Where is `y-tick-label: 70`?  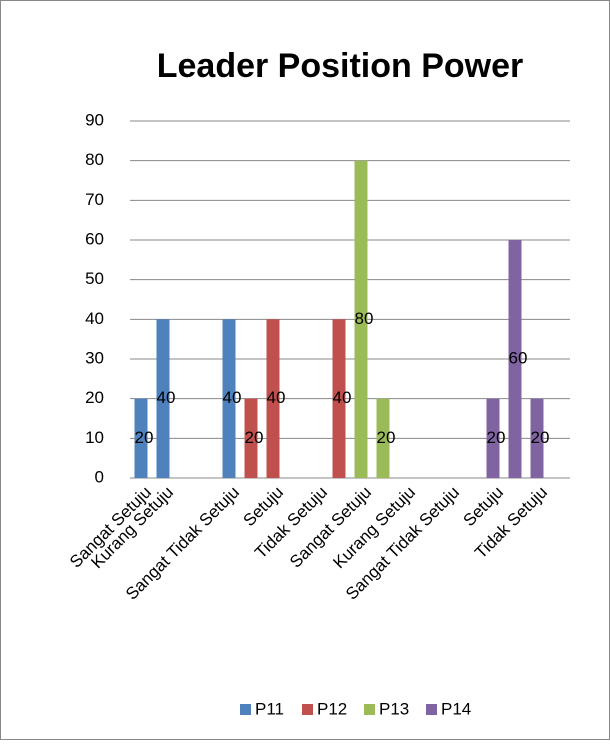 y-tick-label: 70 is located at coordinates (94, 199).